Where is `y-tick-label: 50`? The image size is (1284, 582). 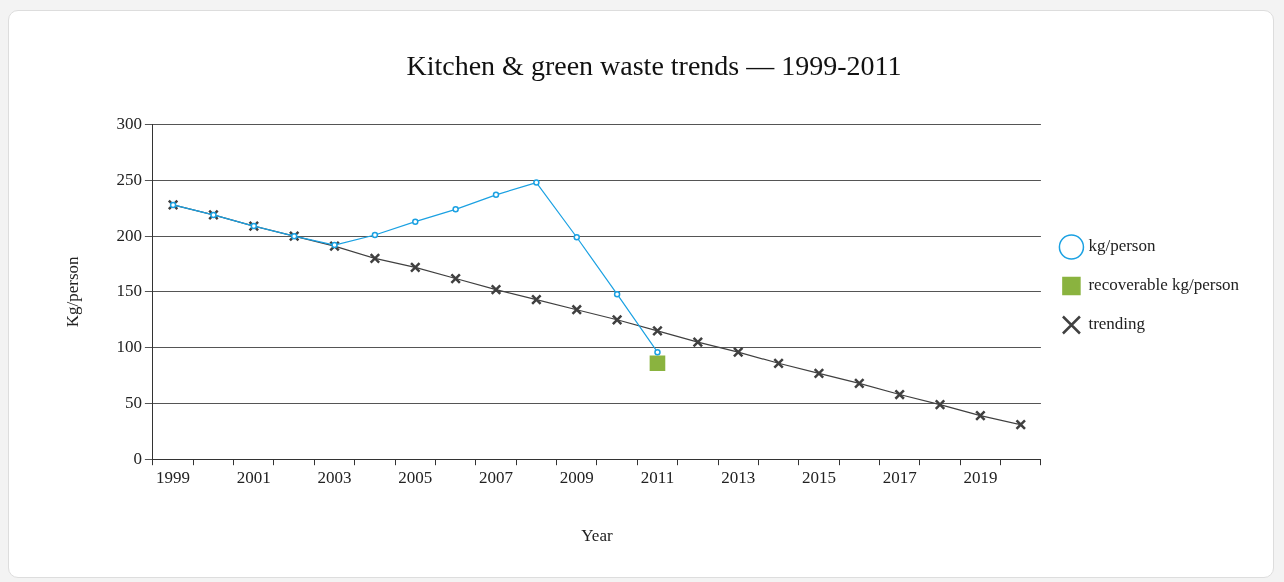
y-tick-label: 50 is located at coordinates (133, 402).